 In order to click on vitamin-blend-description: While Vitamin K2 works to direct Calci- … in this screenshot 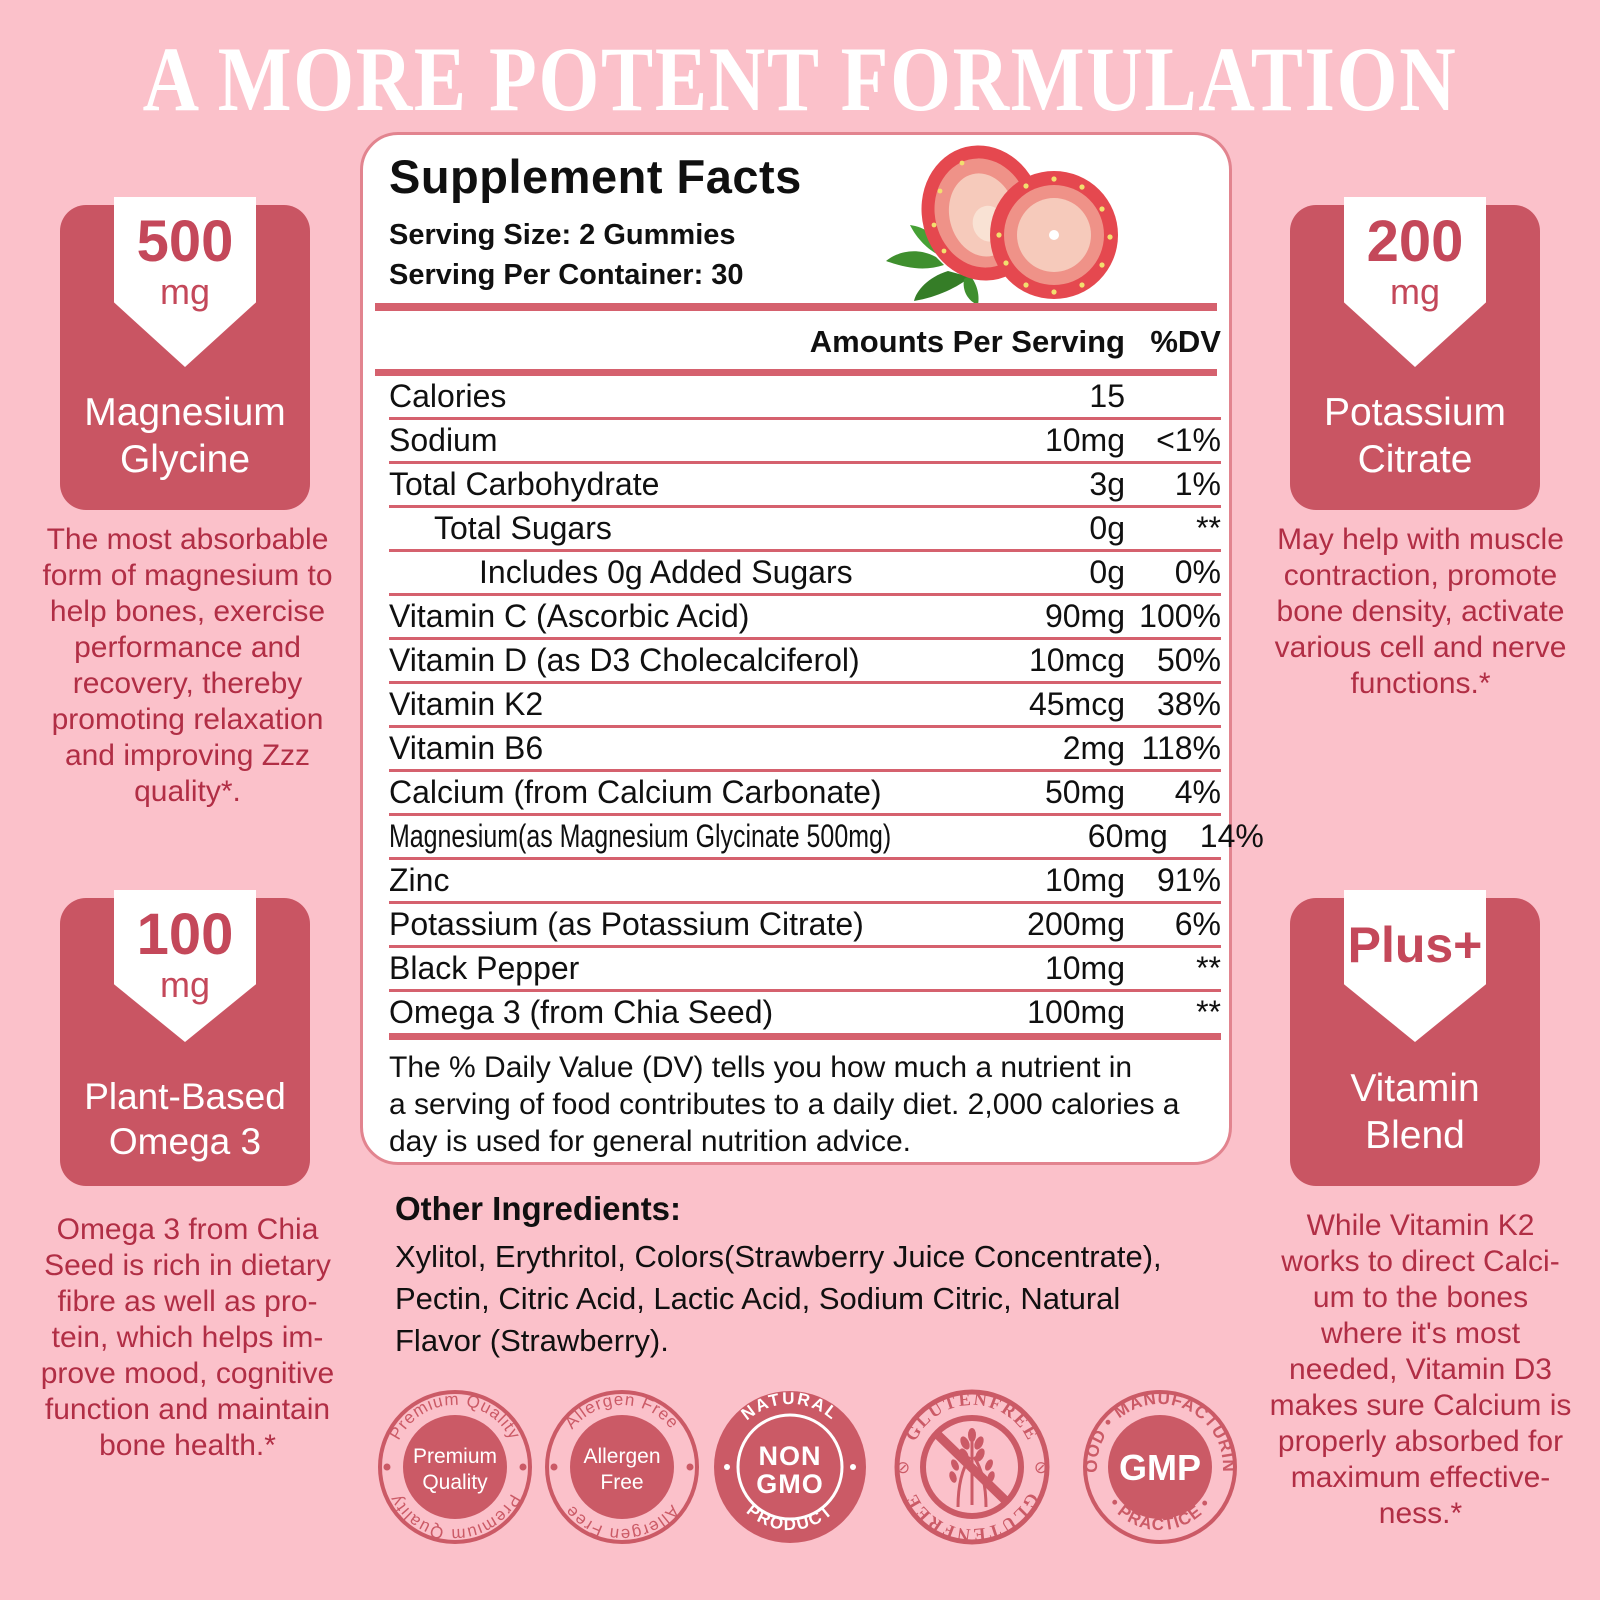, I will do `click(1420, 1369)`.